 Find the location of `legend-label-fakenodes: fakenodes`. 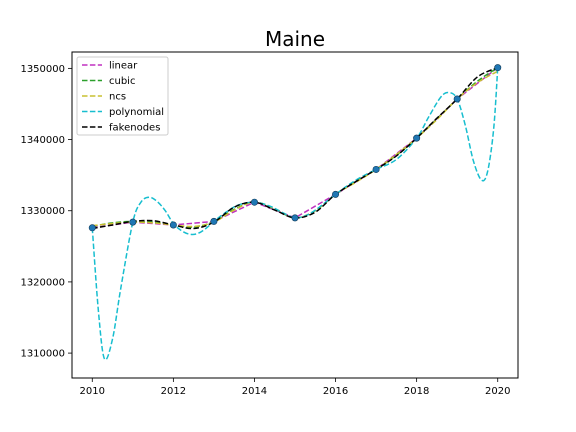

legend-label-fakenodes: fakenodes is located at coordinates (134, 128).